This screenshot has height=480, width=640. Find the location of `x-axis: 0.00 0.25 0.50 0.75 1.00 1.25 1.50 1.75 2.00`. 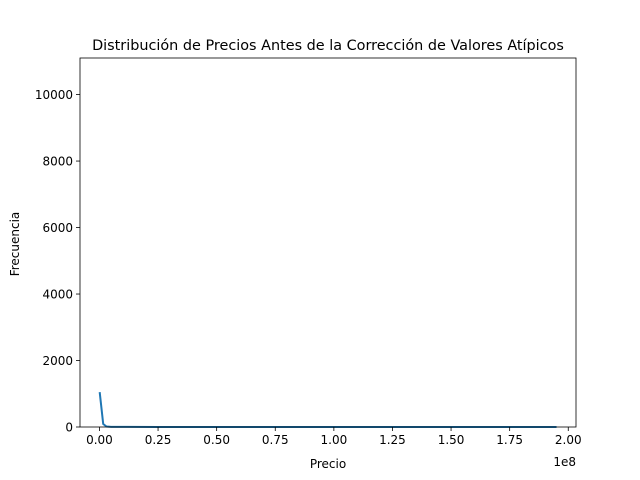

x-axis: 0.00 0.25 0.50 0.75 1.00 1.25 1.50 1.75 2.00 is located at coordinates (334, 437).